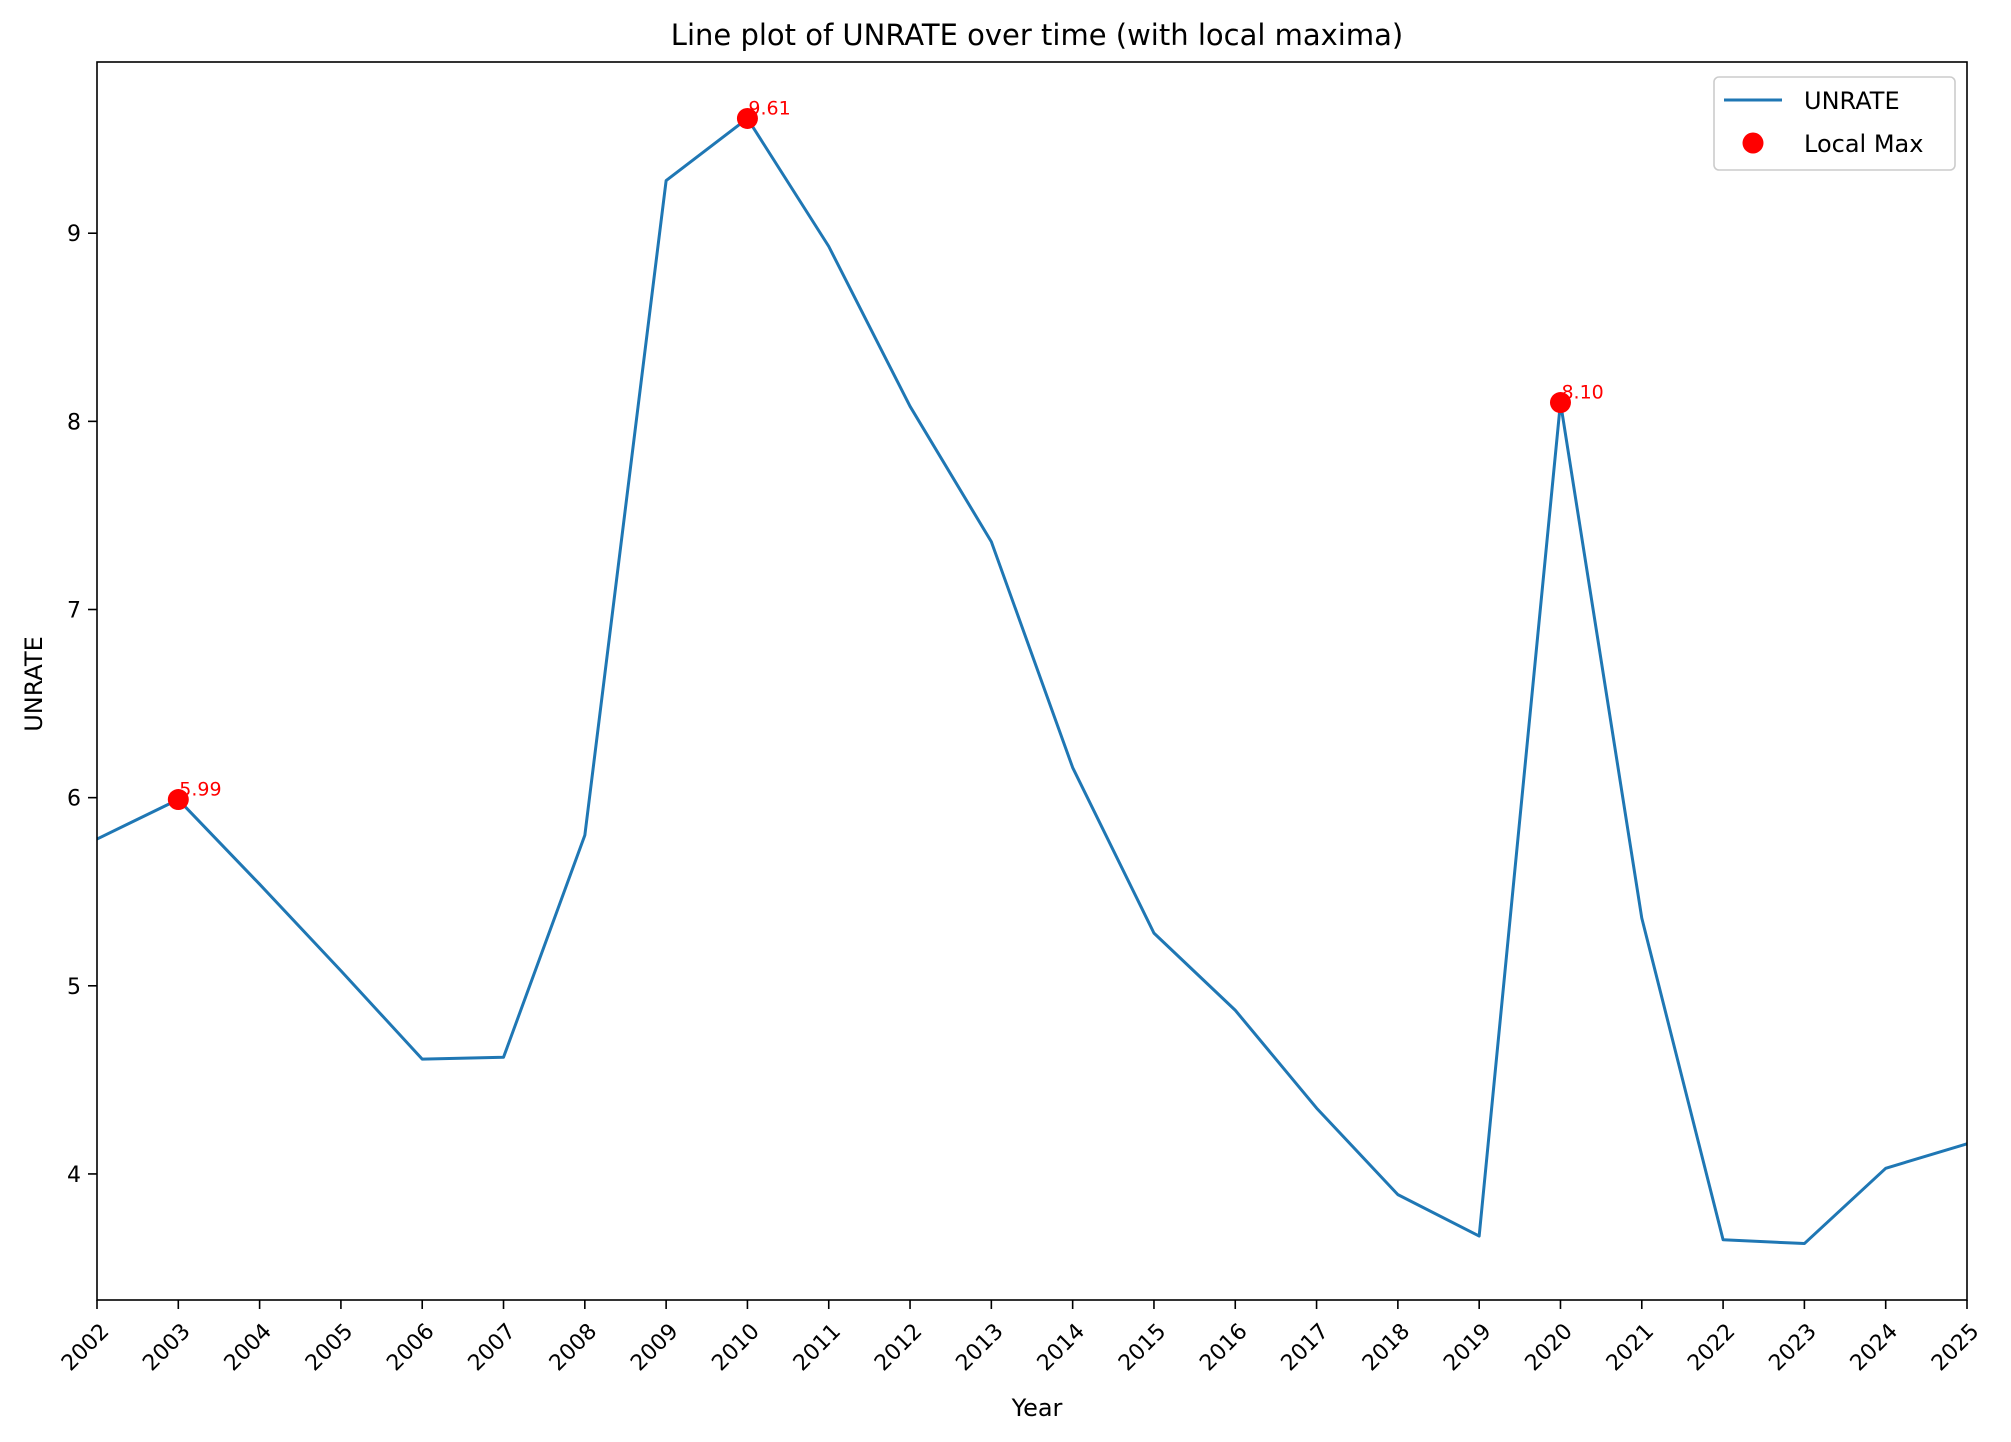  Describe the element at coordinates (573, 1347) in the screenshot. I see `x-tick-label: 2008` at that location.